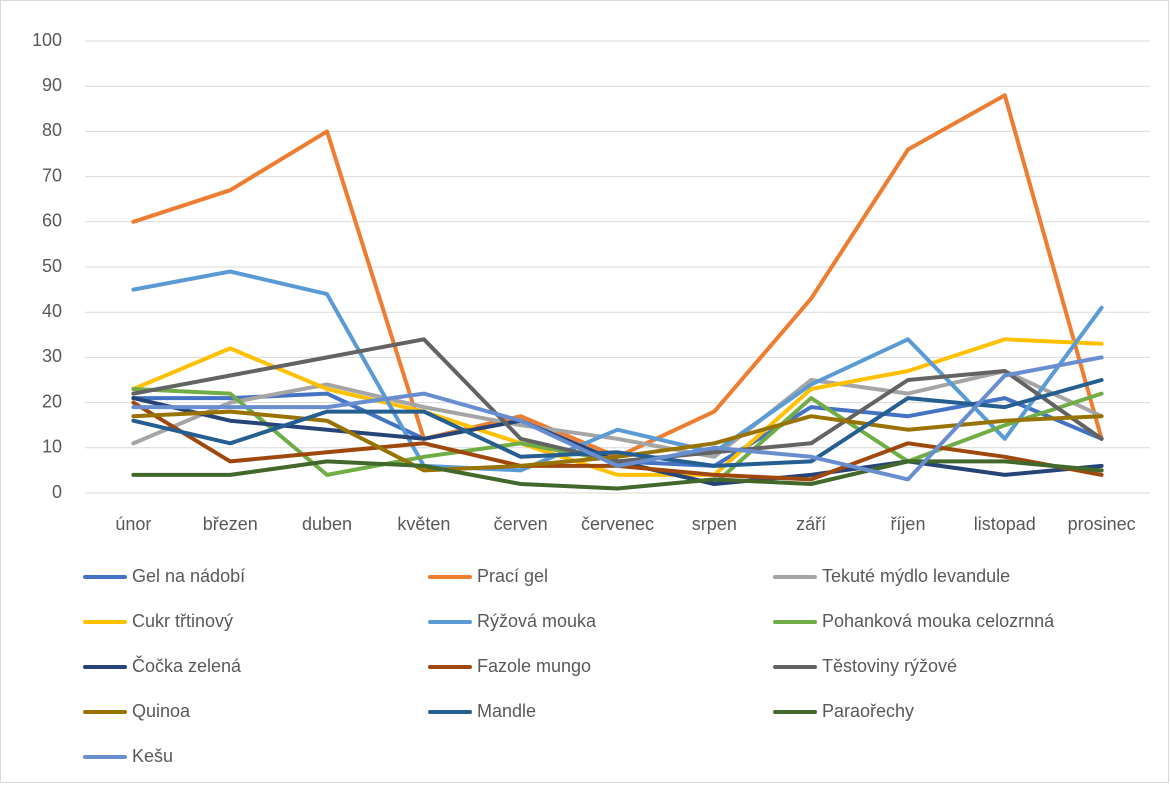 This screenshot has height=789, width=1170. I want to click on y-tick-label: 60, so click(52, 221).